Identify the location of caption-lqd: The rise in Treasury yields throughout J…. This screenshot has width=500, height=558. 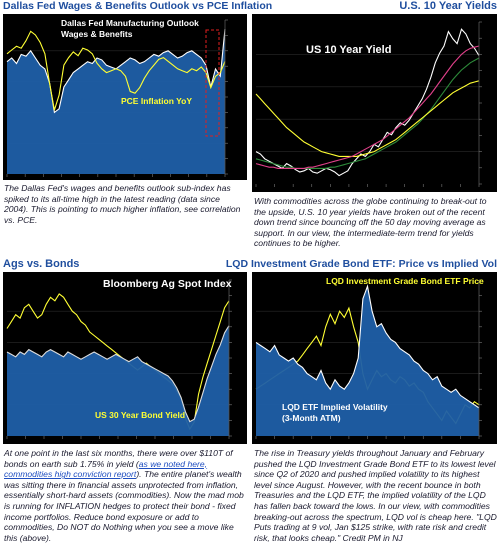
(375, 495).